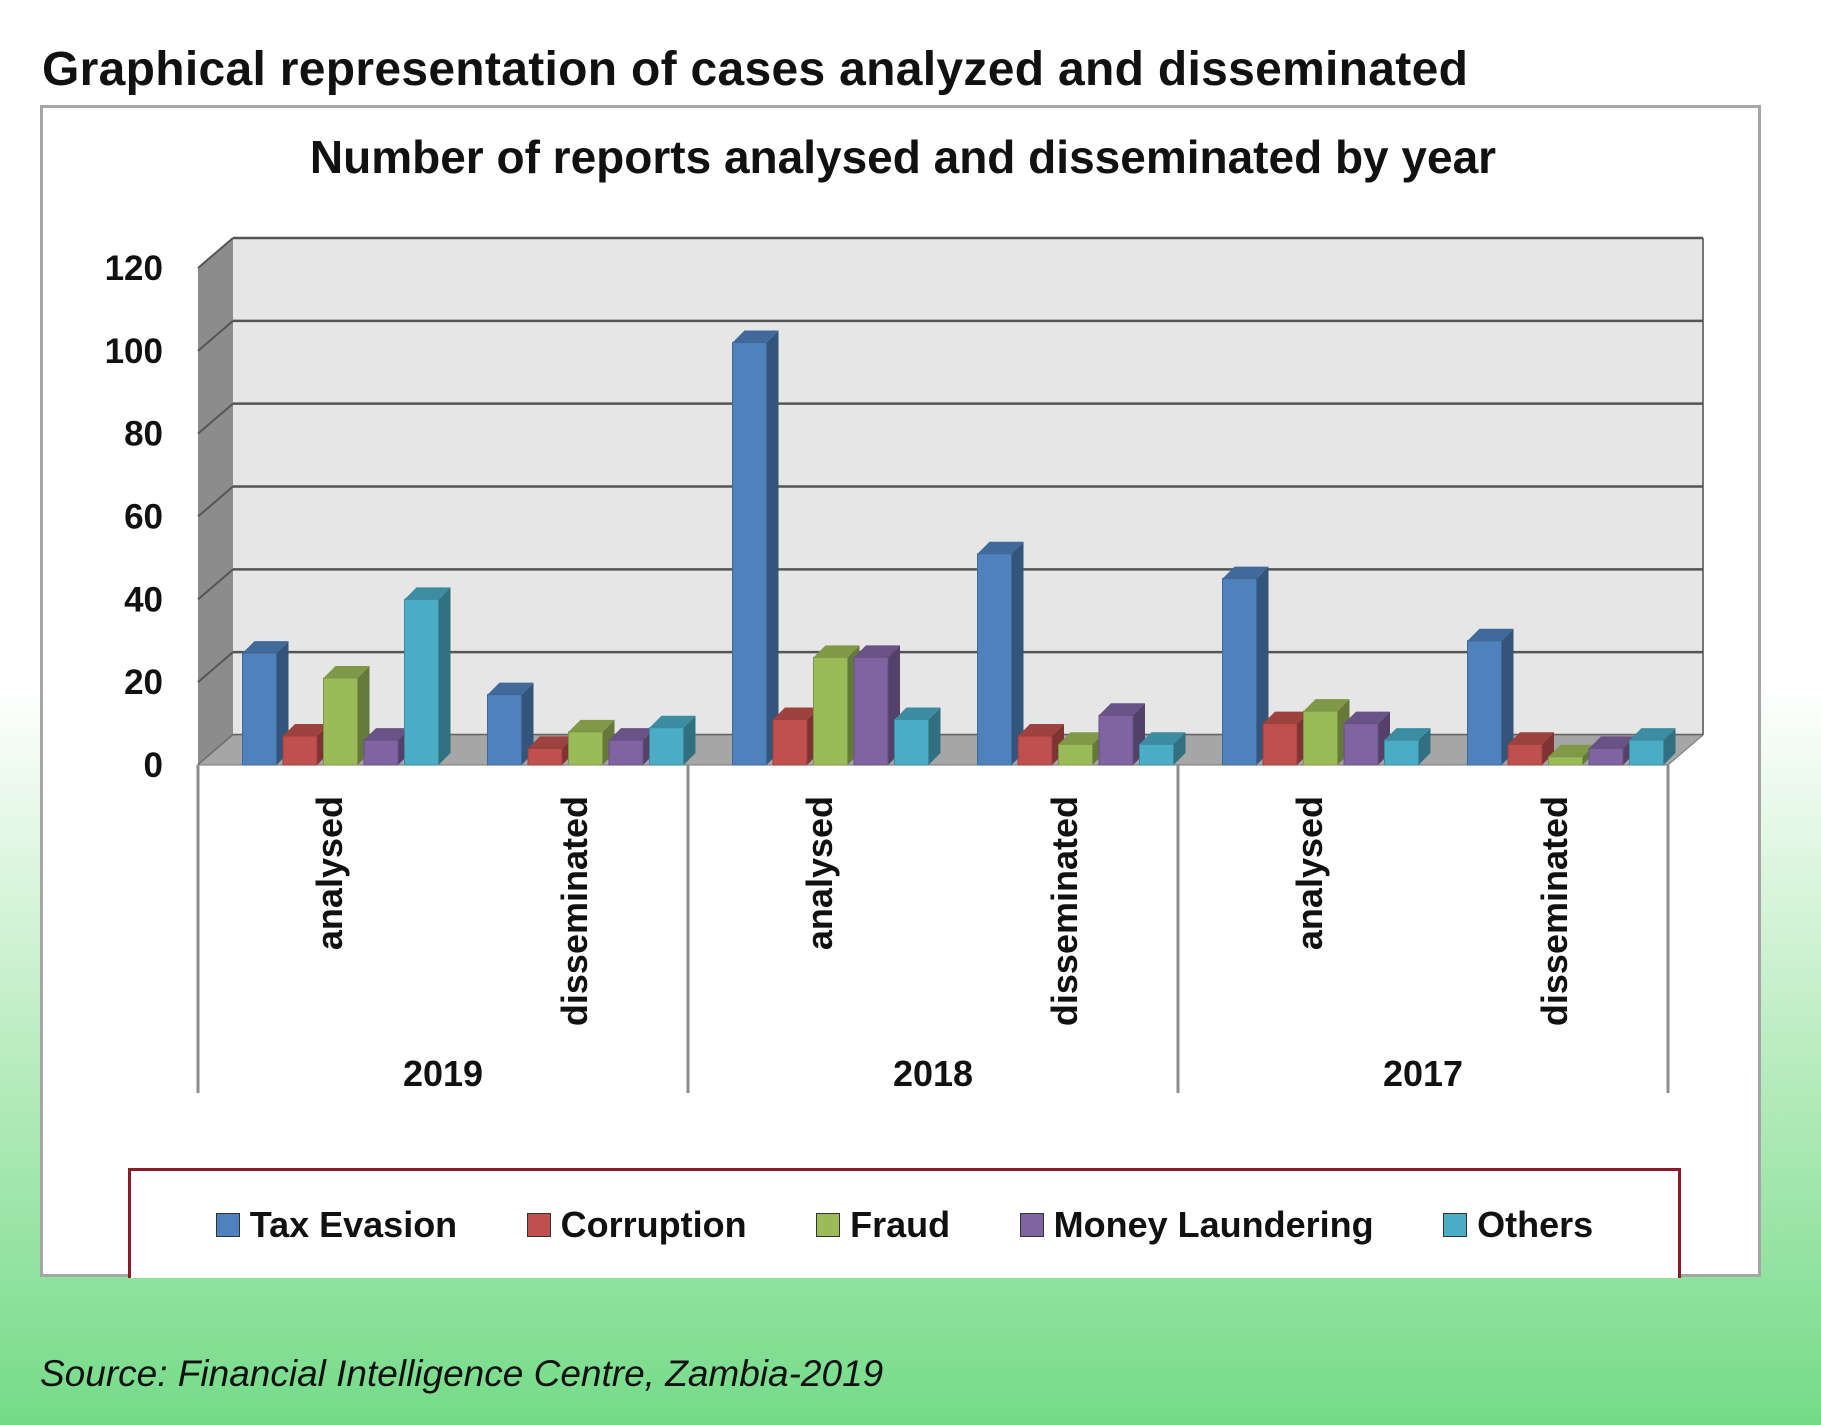  I want to click on x-group-label: 2018, so click(933, 1073).